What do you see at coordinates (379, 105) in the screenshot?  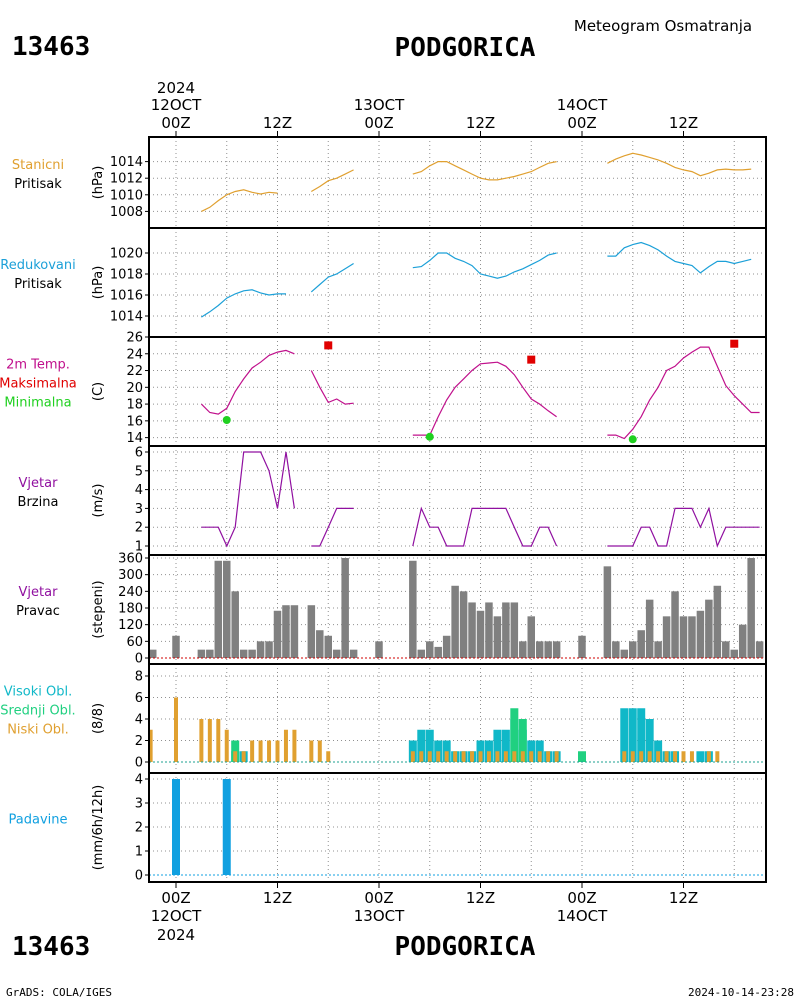 I see `time-date-label-top: 13OCT` at bounding box center [379, 105].